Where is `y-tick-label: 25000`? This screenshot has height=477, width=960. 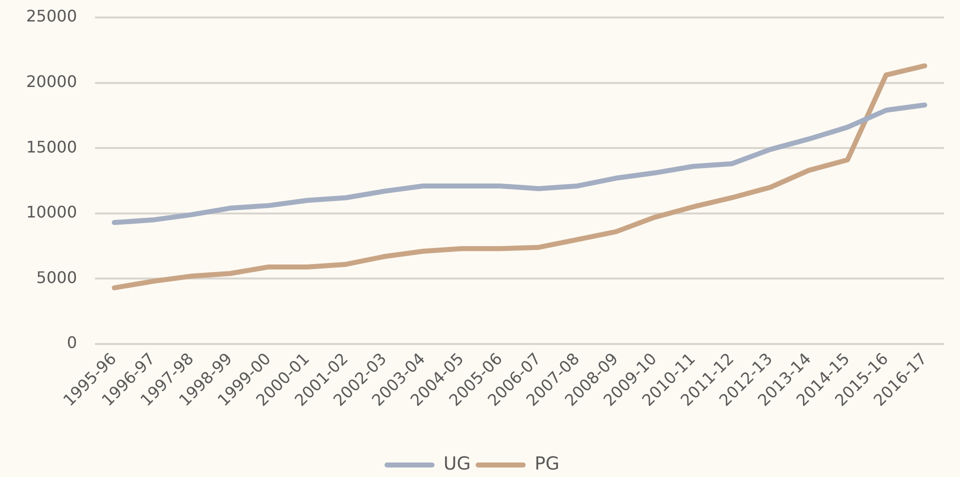 y-tick-label: 25000 is located at coordinates (51, 16).